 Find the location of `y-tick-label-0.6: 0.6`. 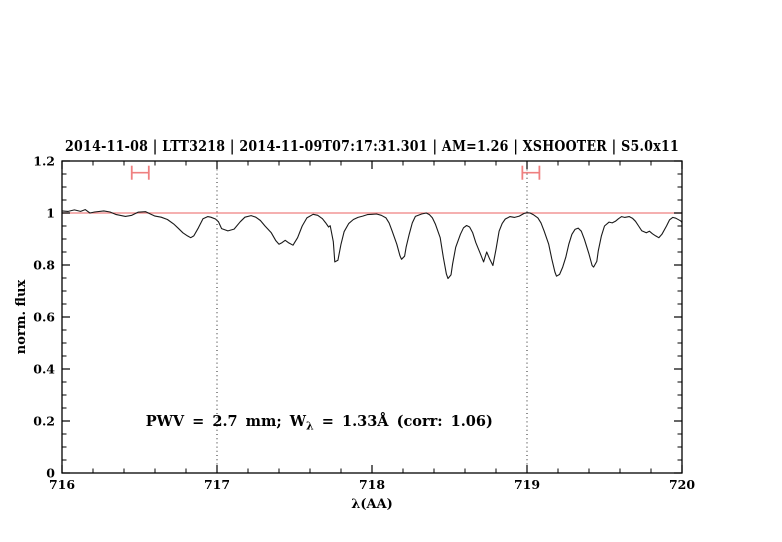

y-tick-label-0.6: 0.6 is located at coordinates (44, 317).